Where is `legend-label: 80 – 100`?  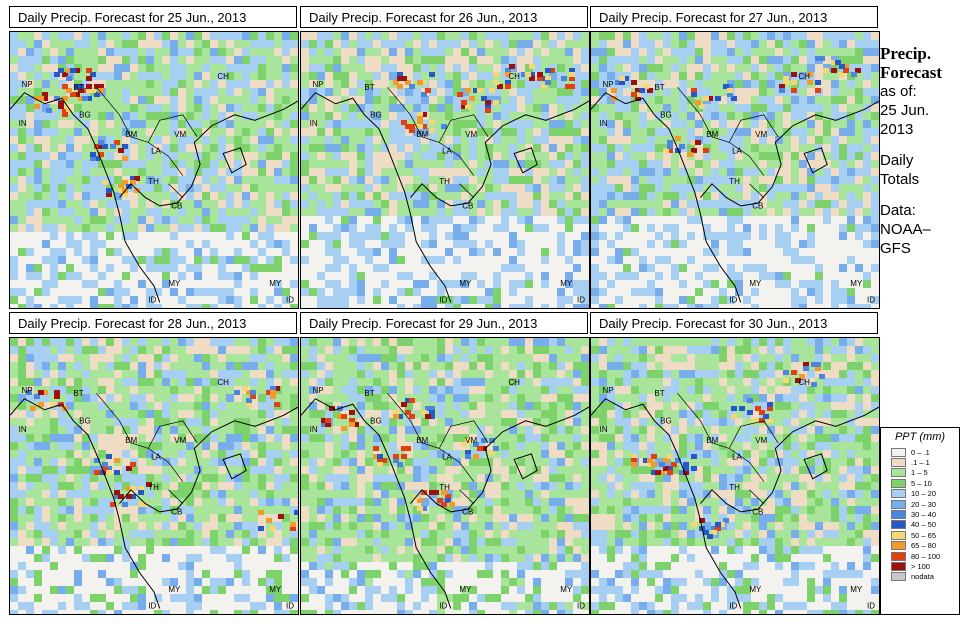 legend-label: 80 – 100 is located at coordinates (926, 556).